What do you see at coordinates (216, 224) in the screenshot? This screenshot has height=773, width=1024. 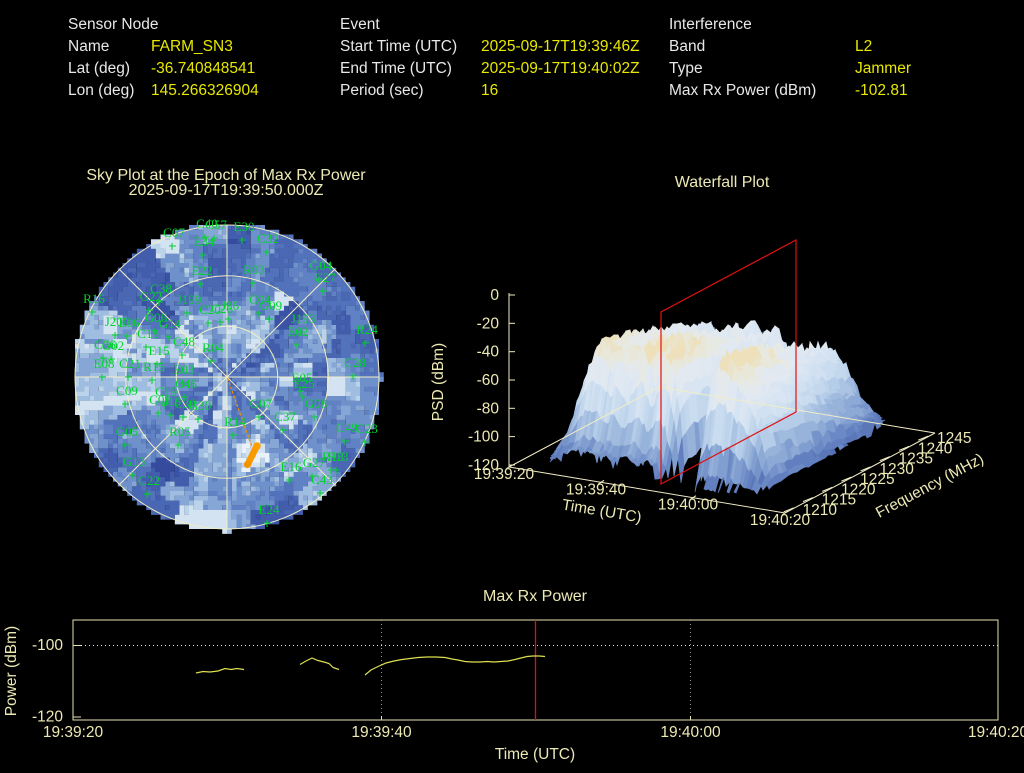 I see `svg-text: C57` at bounding box center [216, 224].